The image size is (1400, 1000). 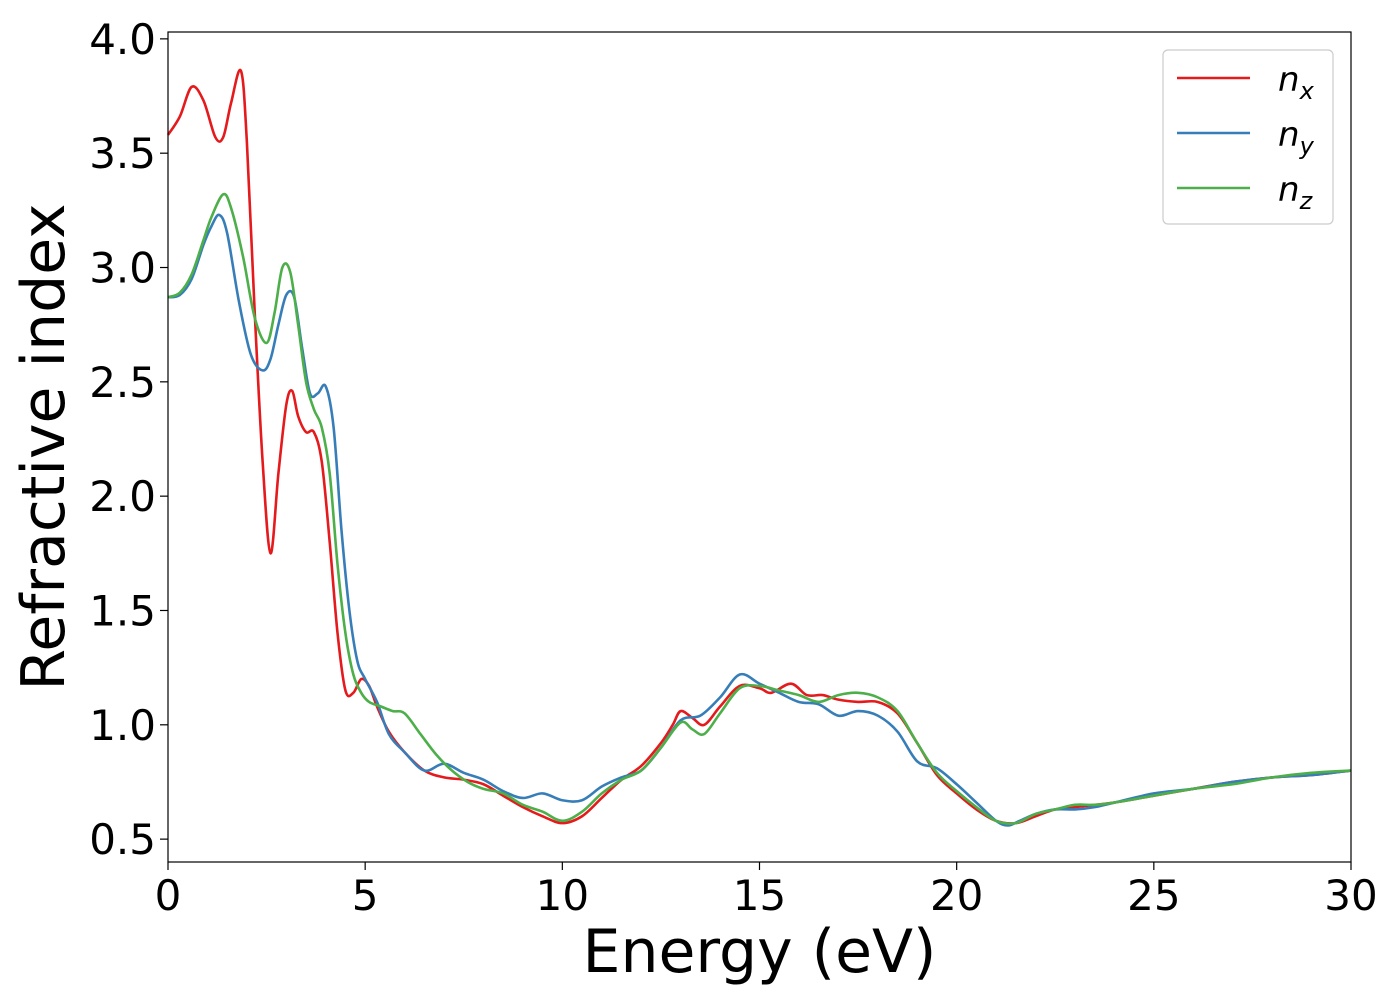 I want to click on legend-label-n-y: ny, so click(x=1296, y=137).